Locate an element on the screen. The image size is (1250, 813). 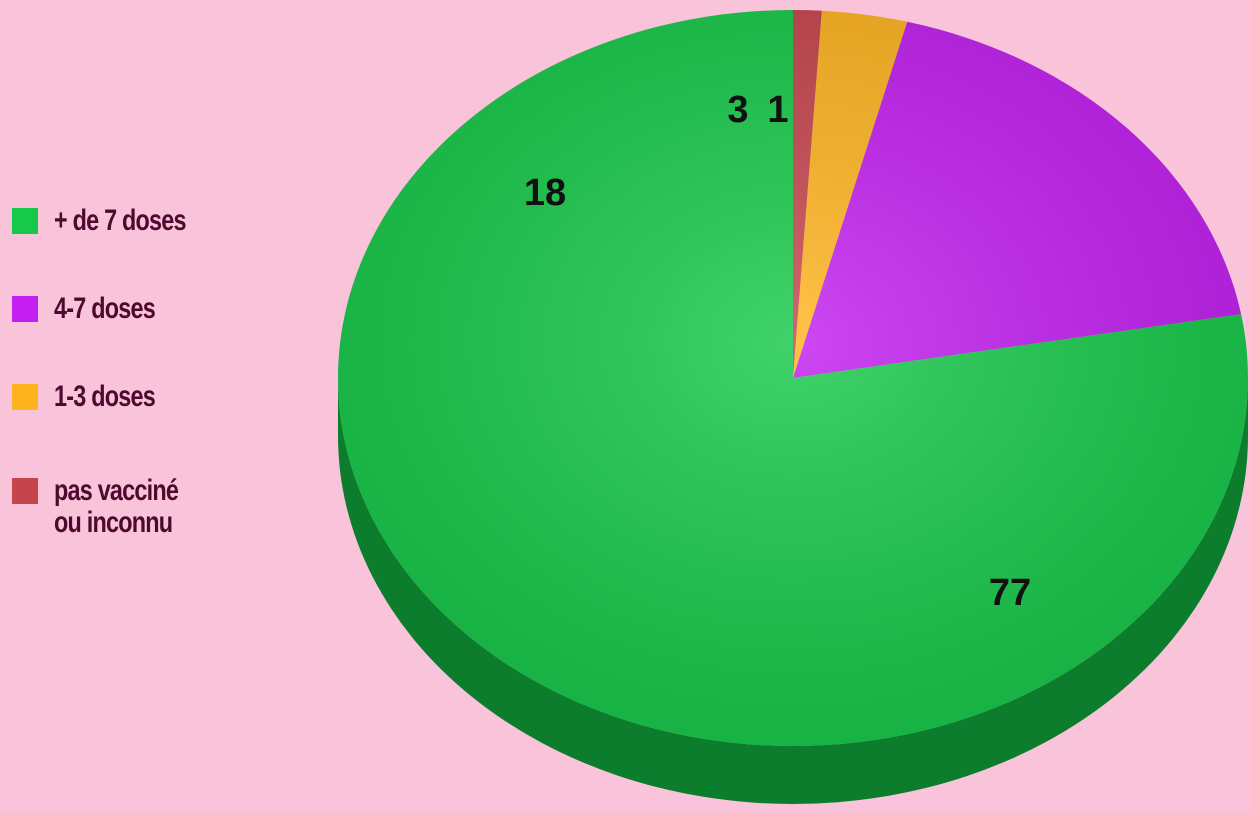
legend-label-0: + de 7 doses is located at coordinates (120, 220).